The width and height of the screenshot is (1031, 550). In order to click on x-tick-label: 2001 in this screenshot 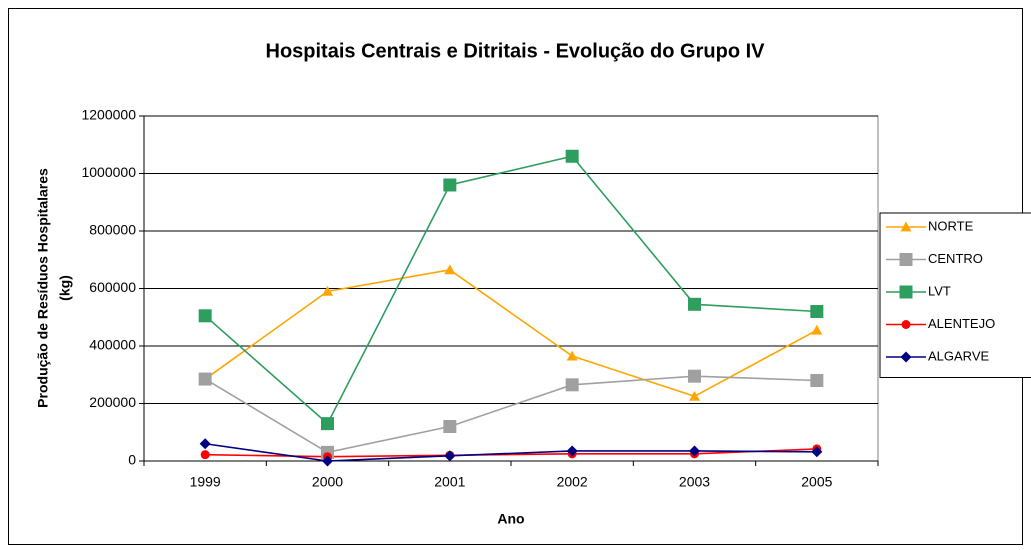, I will do `click(449, 482)`.